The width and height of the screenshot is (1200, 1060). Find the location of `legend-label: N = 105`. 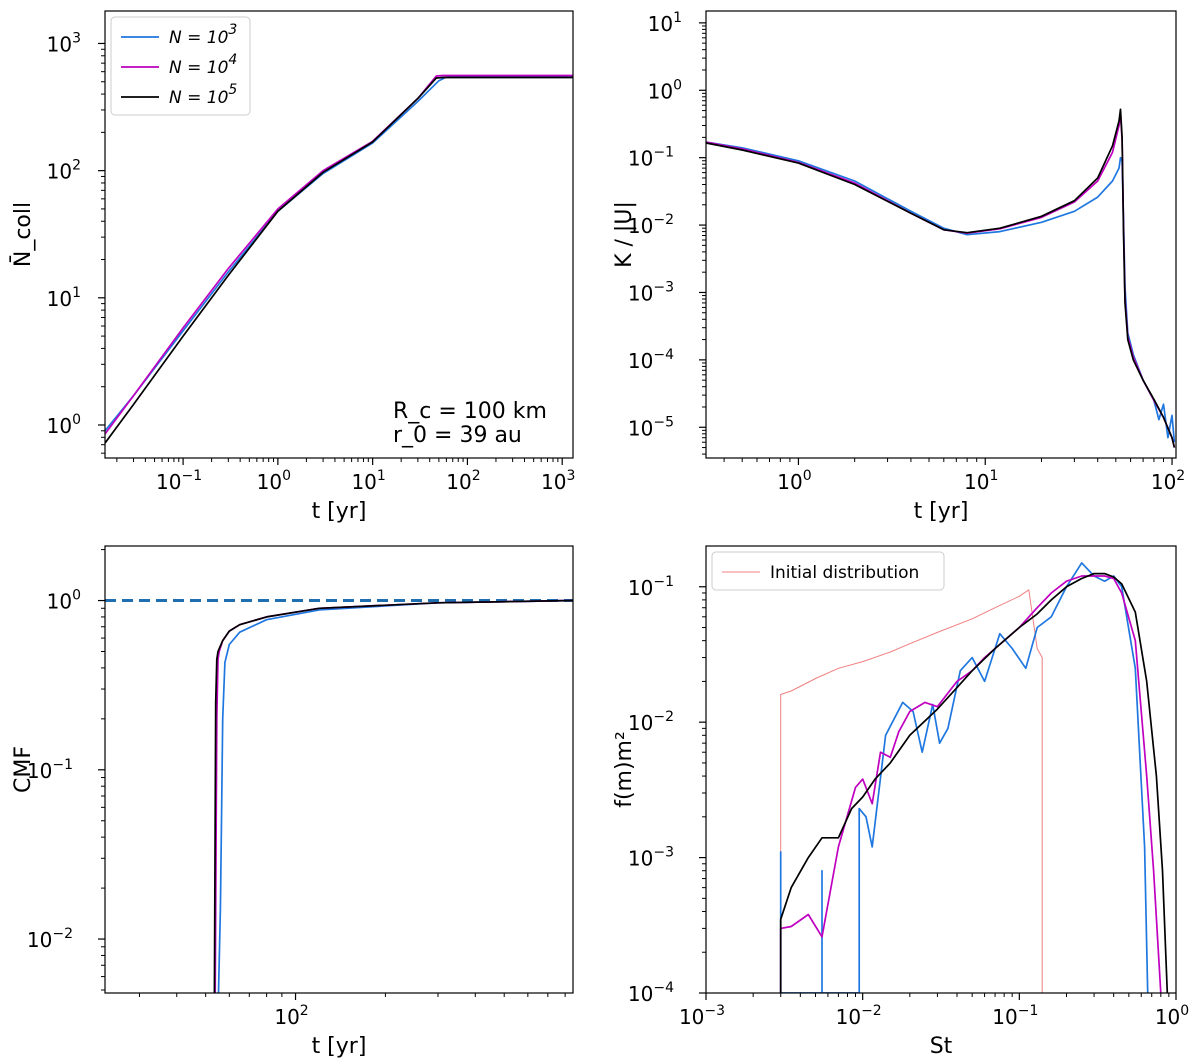

legend-label: N = 105 is located at coordinates (203, 95).